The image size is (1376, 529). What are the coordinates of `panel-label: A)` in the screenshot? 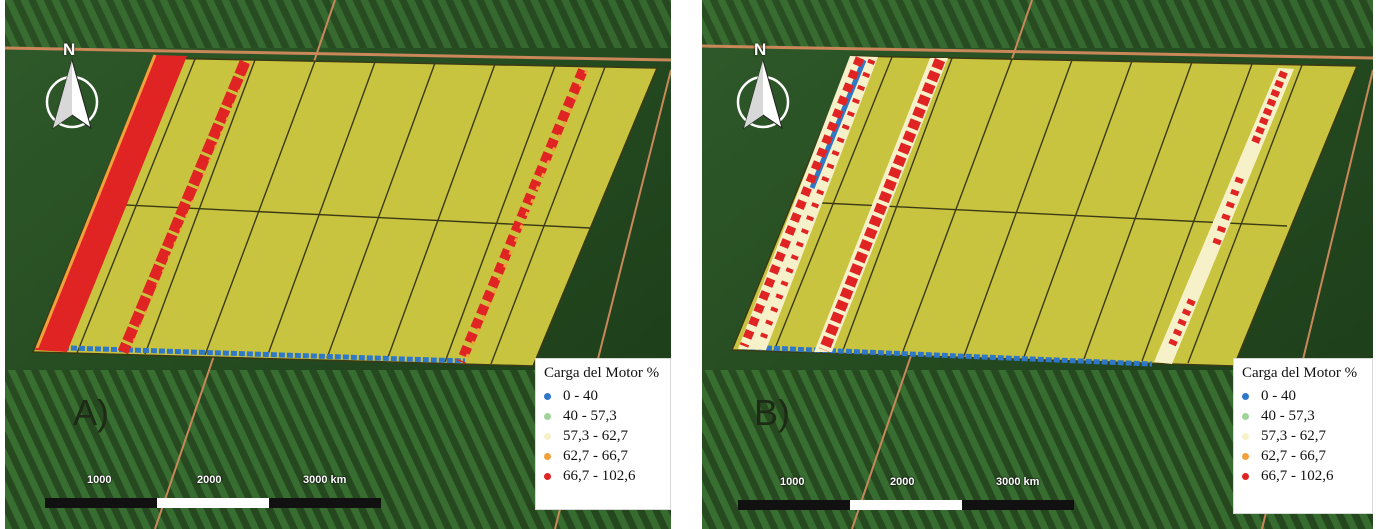 It's located at (91, 412).